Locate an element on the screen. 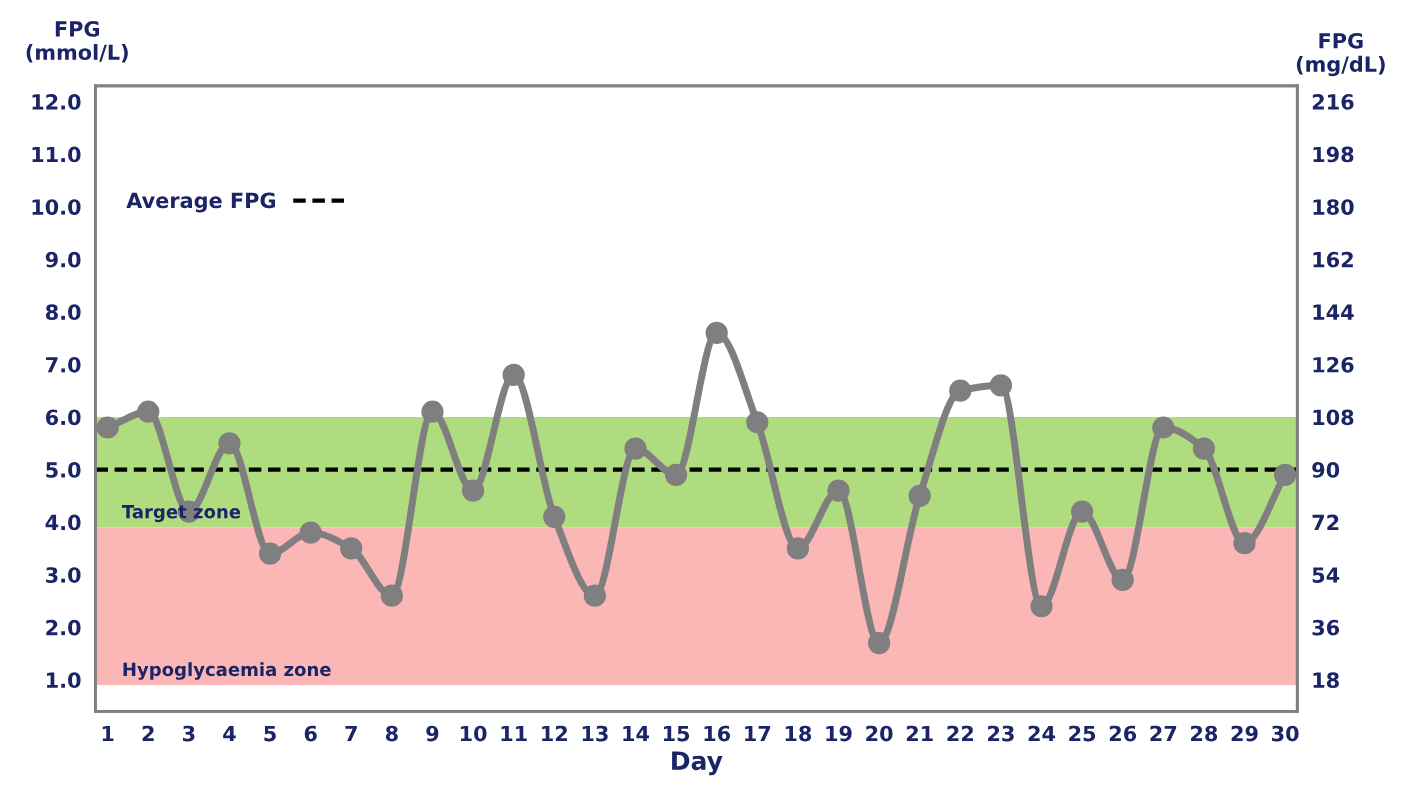 This screenshot has width=1404, height=802. y-tick-label: 5.0 is located at coordinates (63, 470).